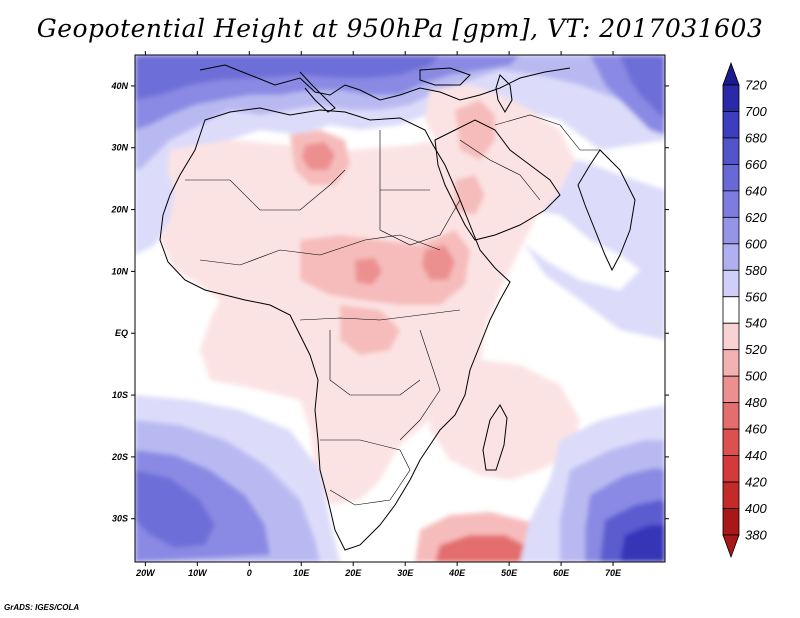 Image resolution: width=800 pixels, height=618 pixels. Describe the element at coordinates (731, 546) in the screenshot. I see `colorbar-bottom-arrow` at that location.